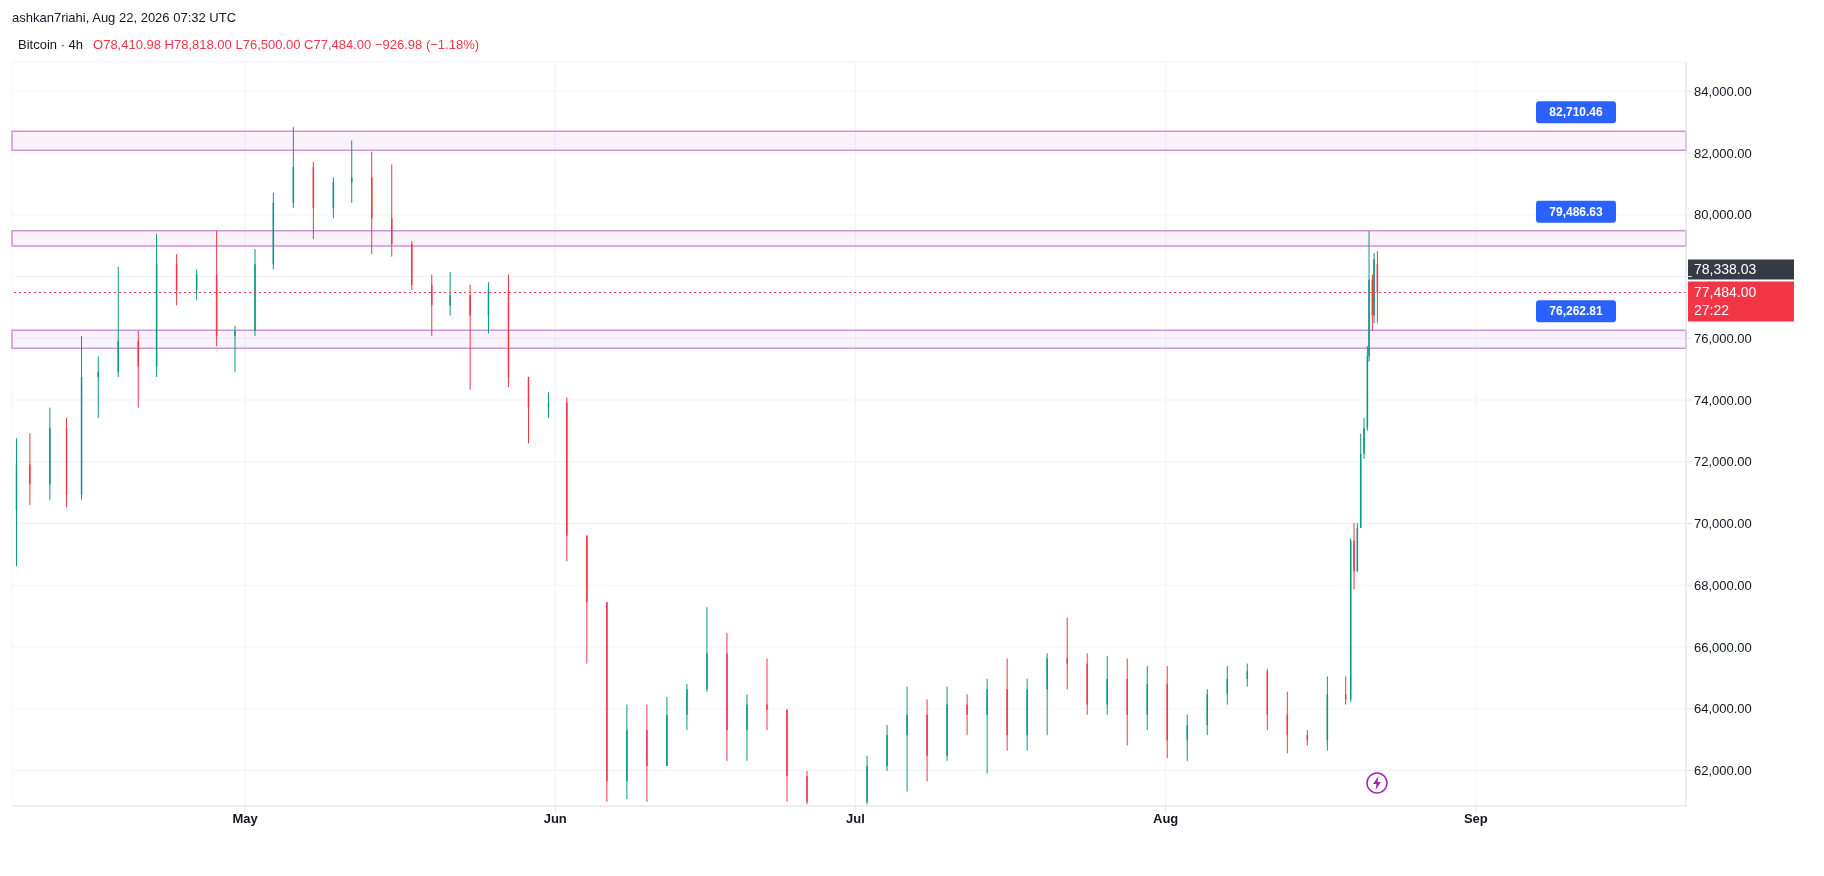 The height and width of the screenshot is (876, 1824). I want to click on text: 78,338.03, so click(1725, 269).